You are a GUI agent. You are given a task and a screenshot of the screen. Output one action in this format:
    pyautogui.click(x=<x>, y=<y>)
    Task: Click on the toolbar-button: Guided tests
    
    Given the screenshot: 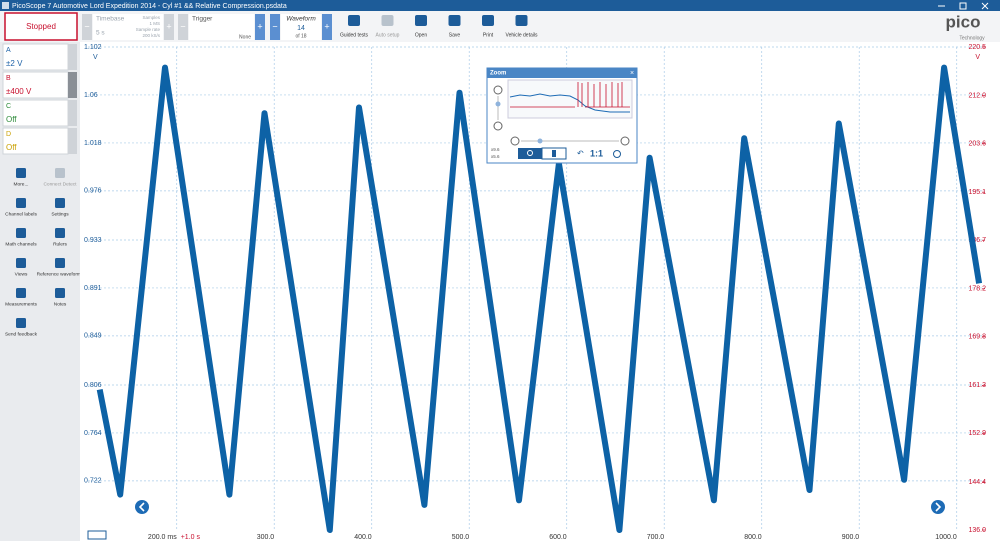 What is the action you would take?
    pyautogui.click(x=354, y=26)
    